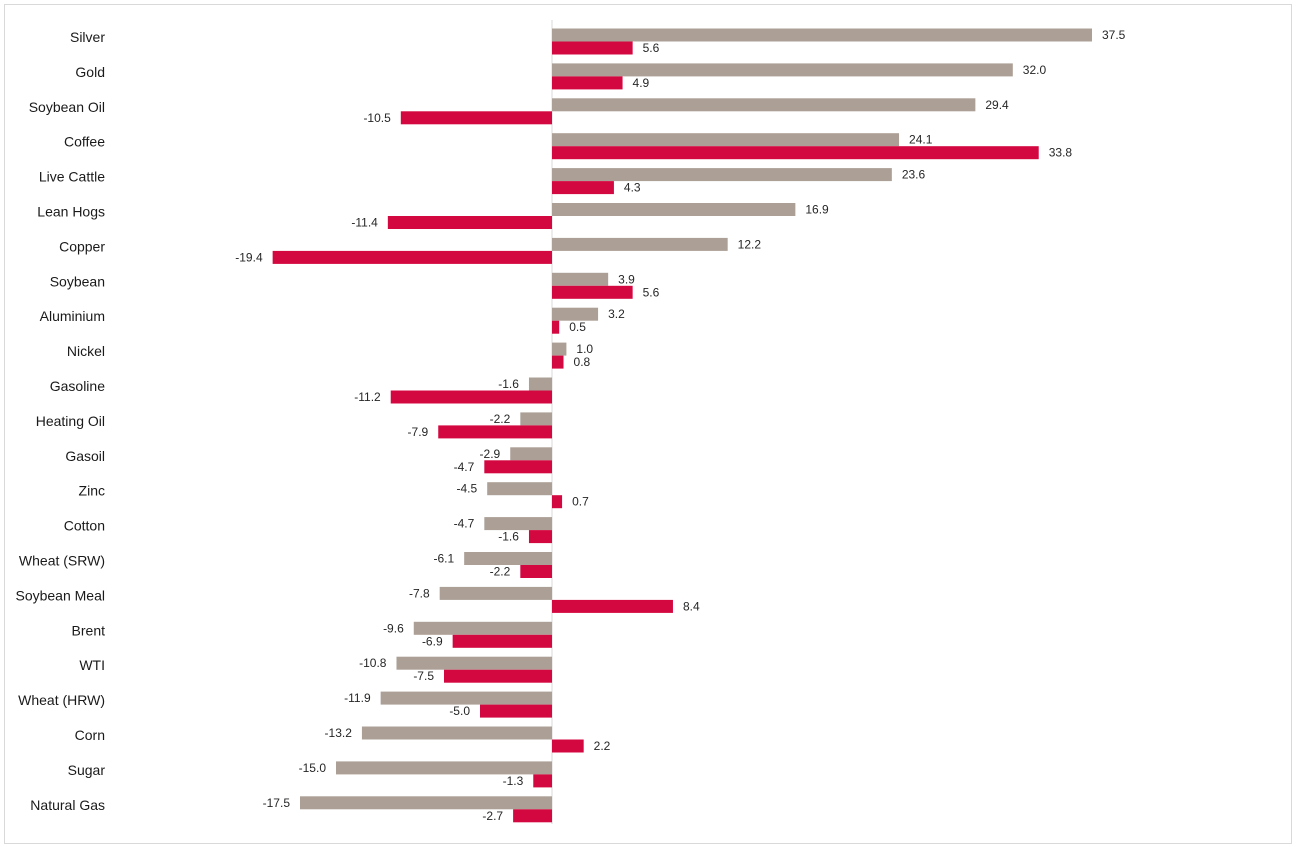 Image resolution: width=1296 pixels, height=848 pixels. Describe the element at coordinates (70, 421) in the screenshot. I see `category-label: Heating Oil` at that location.